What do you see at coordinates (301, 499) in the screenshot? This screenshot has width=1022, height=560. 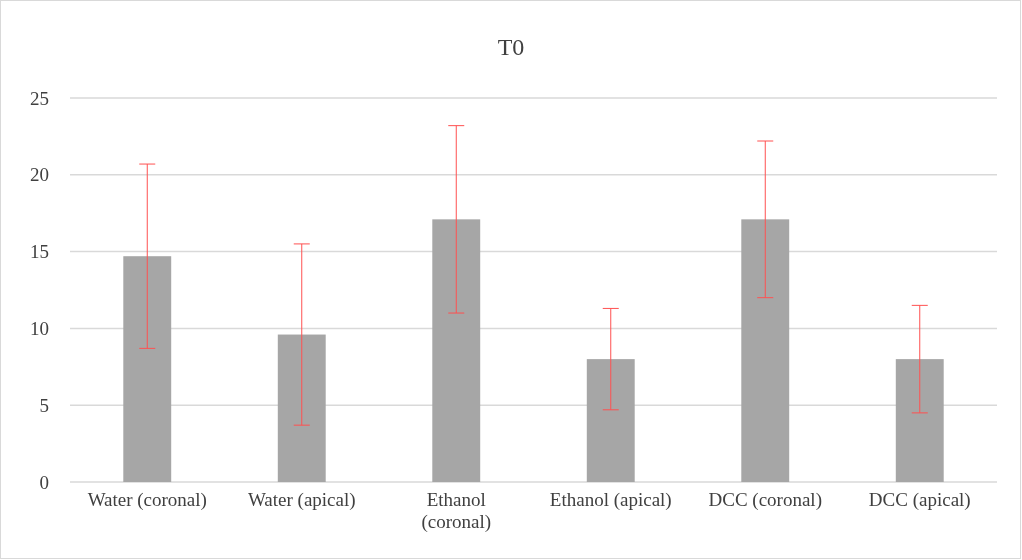 I see `x-tick-label: Water (apical)` at bounding box center [301, 499].